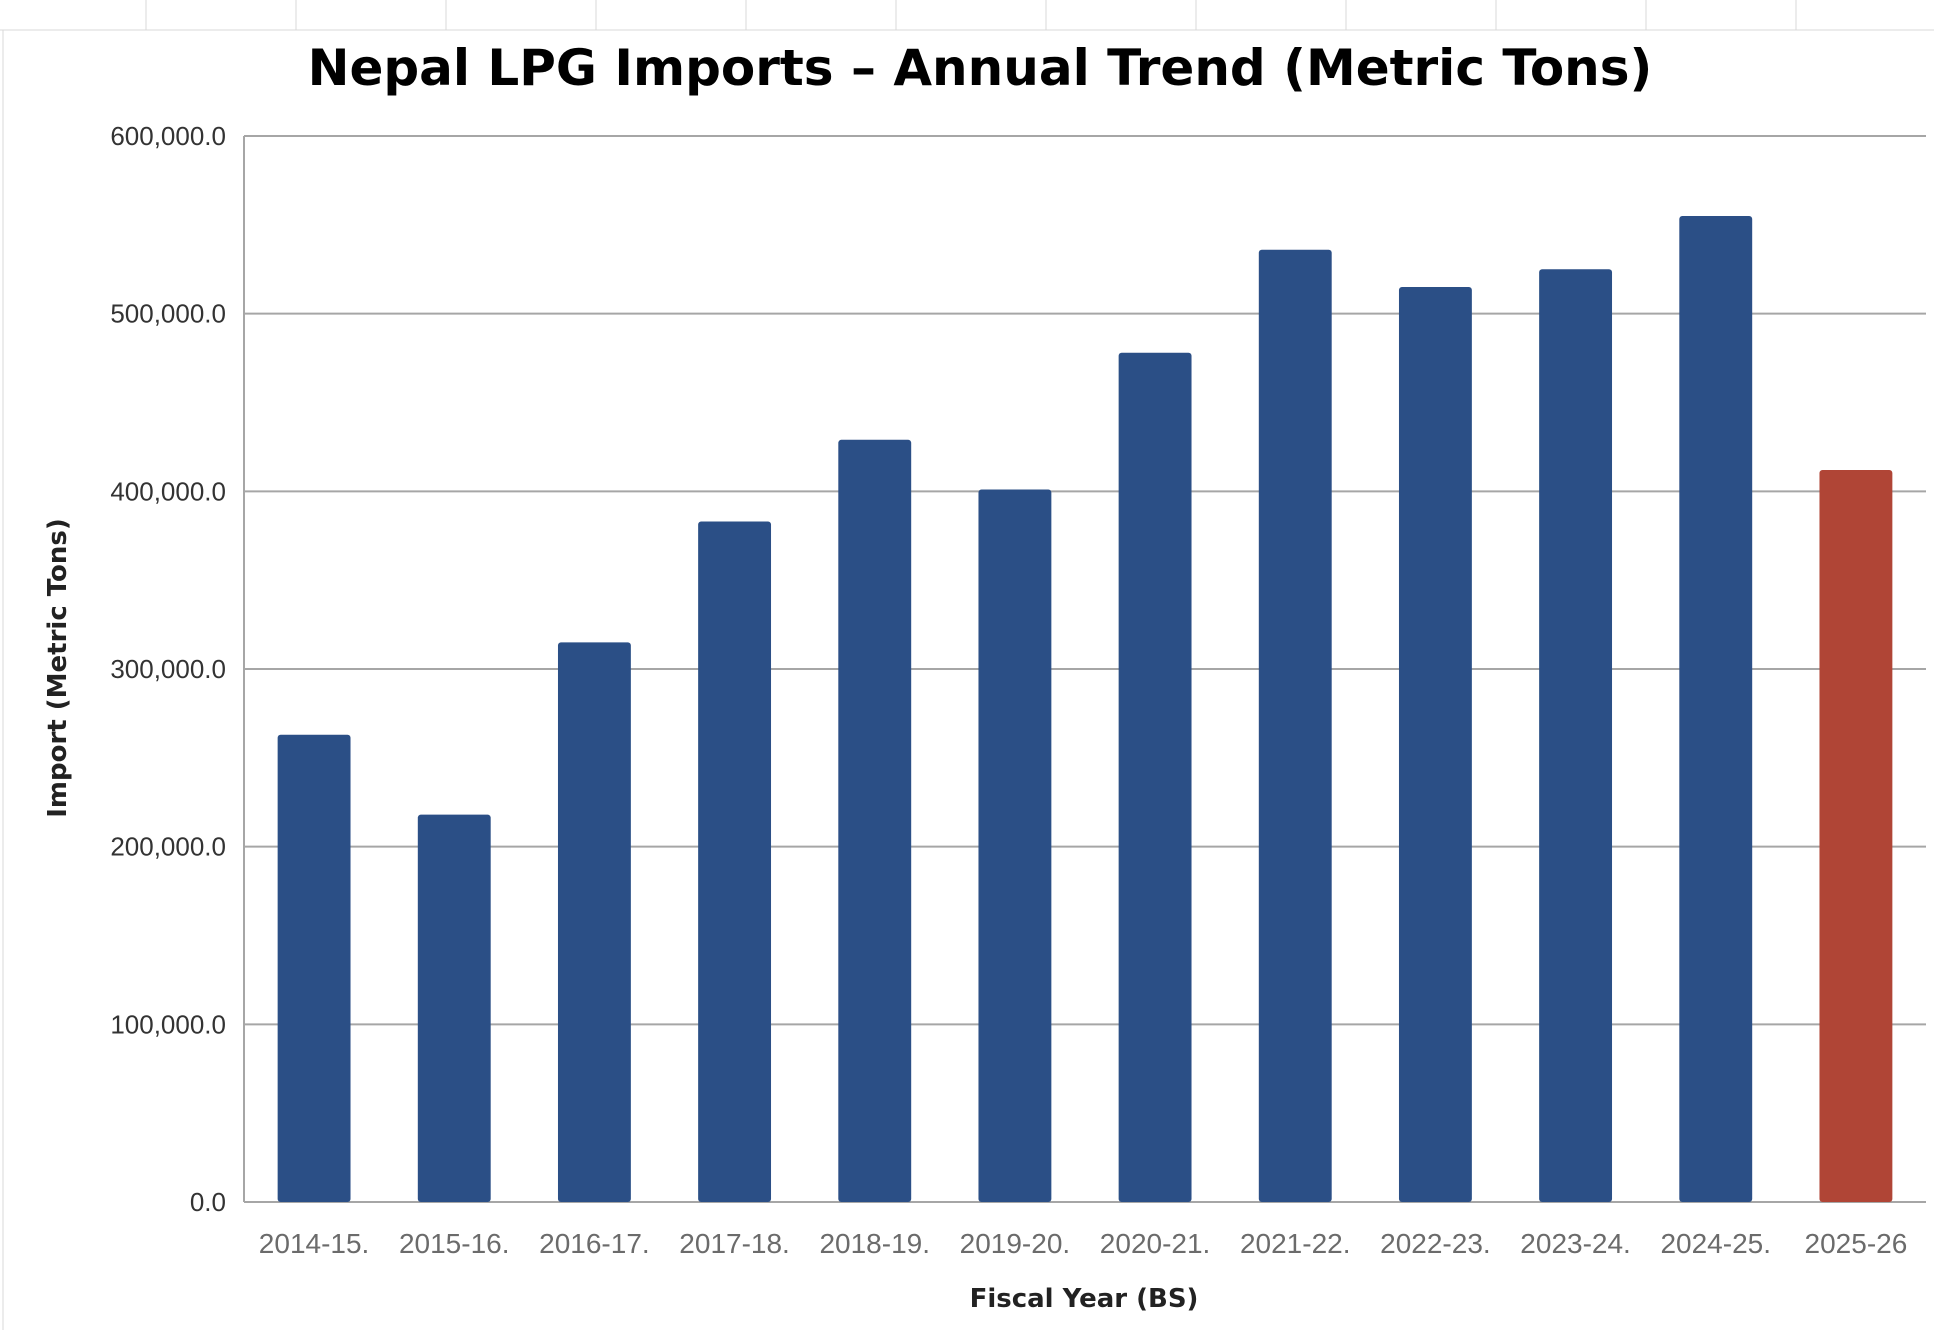  What do you see at coordinates (314, 1243) in the screenshot?
I see `x-tick-label: 2014-15.` at bounding box center [314, 1243].